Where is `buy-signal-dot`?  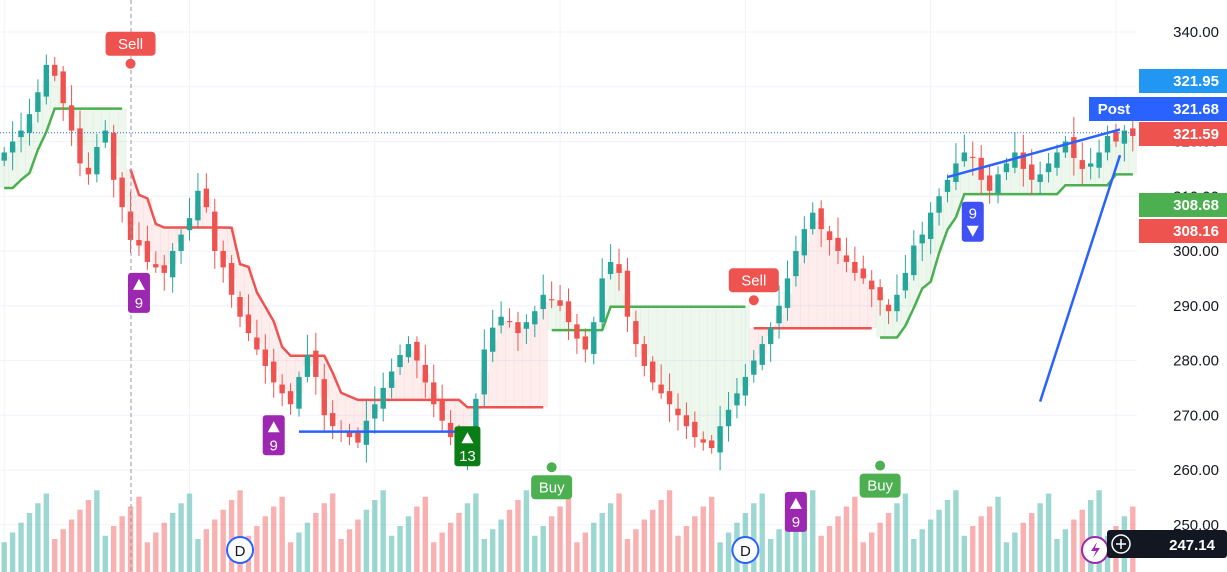
buy-signal-dot is located at coordinates (880, 465).